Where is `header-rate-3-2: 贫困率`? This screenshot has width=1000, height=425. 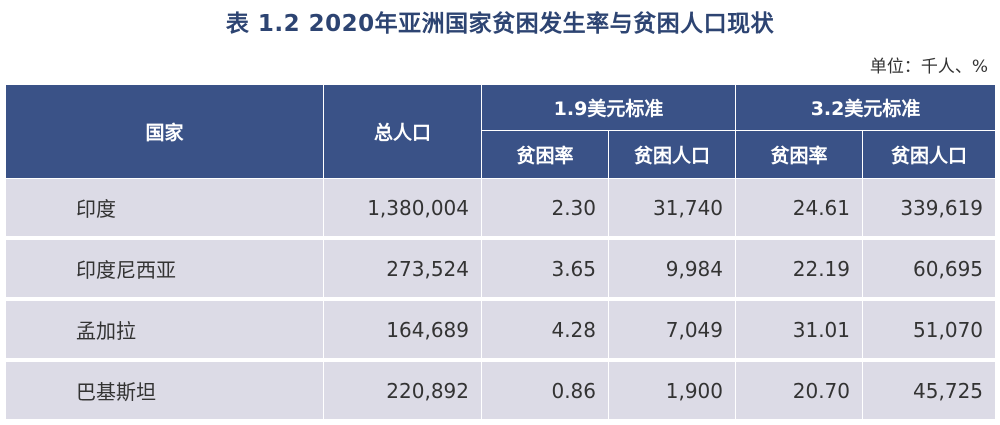 header-rate-3-2: 贫困率 is located at coordinates (799, 154).